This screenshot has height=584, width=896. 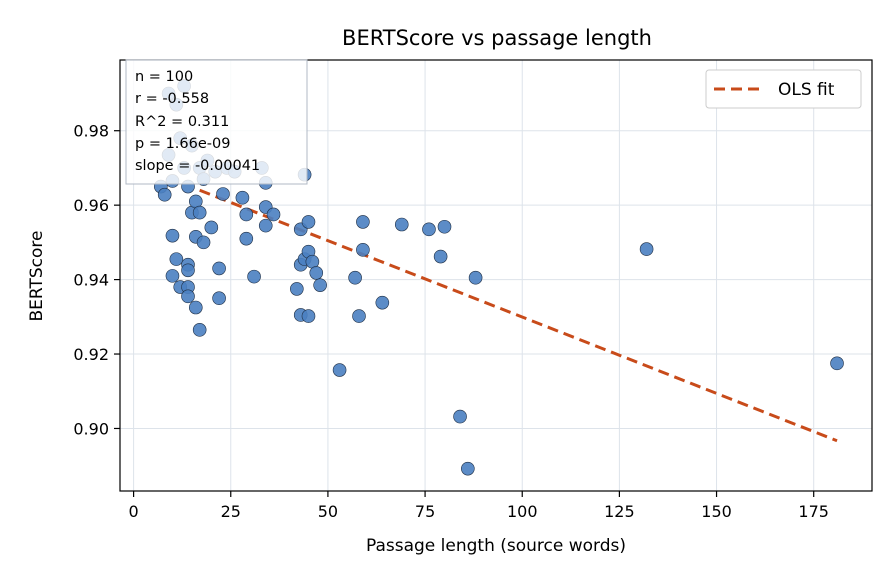 What do you see at coordinates (182, 122) in the screenshot?
I see `stats-line-r2: R^2 = 0.311` at bounding box center [182, 122].